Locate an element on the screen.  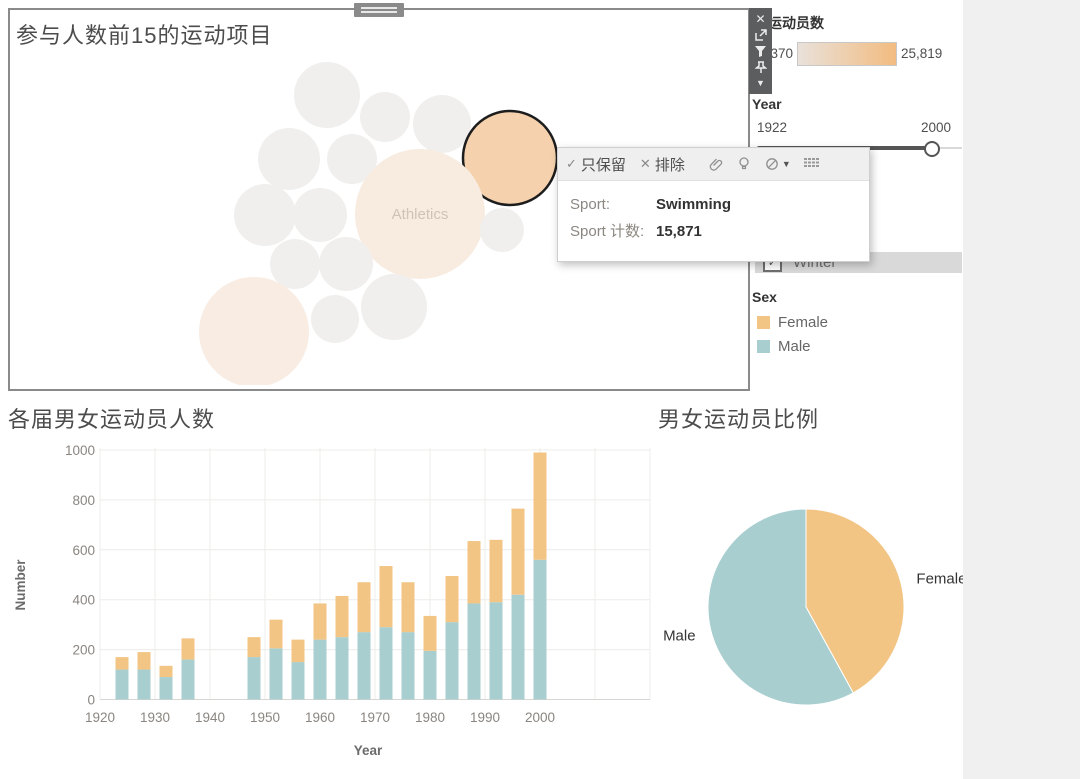
bar-male-1956 is located at coordinates (298, 681).